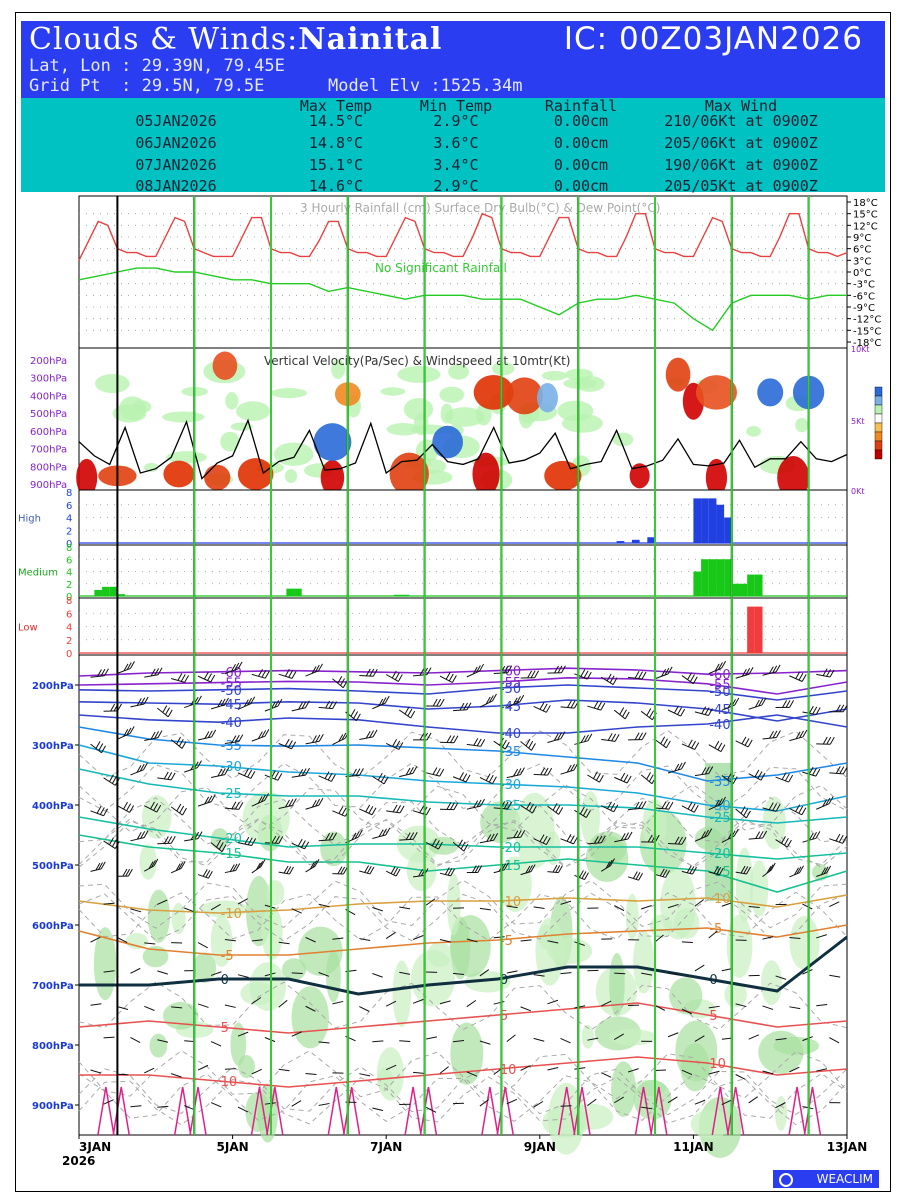  I want to click on title-prefix: Clouds & Winds:, so click(164, 39).